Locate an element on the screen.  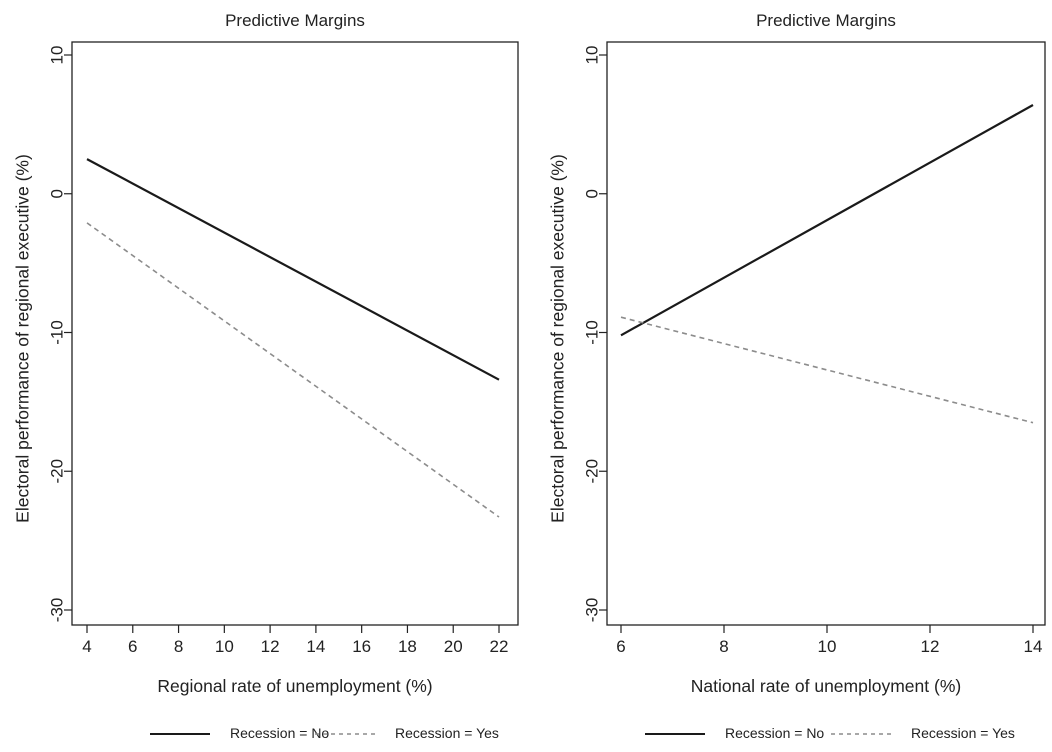
series-line-recession is located at coordinates (827, 370).